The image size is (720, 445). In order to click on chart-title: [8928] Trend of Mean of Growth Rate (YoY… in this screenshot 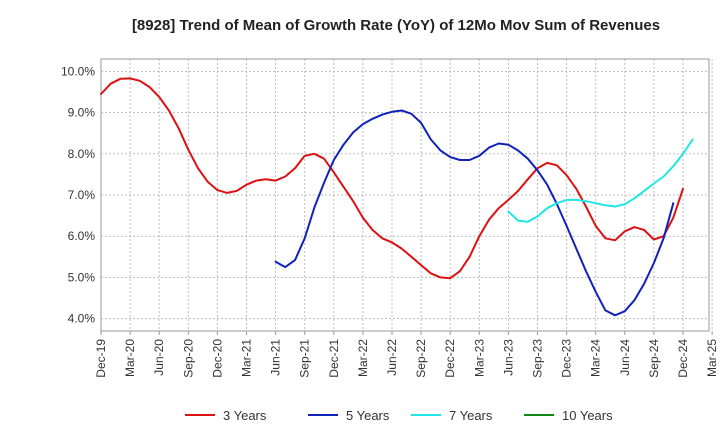, I will do `click(396, 25)`.